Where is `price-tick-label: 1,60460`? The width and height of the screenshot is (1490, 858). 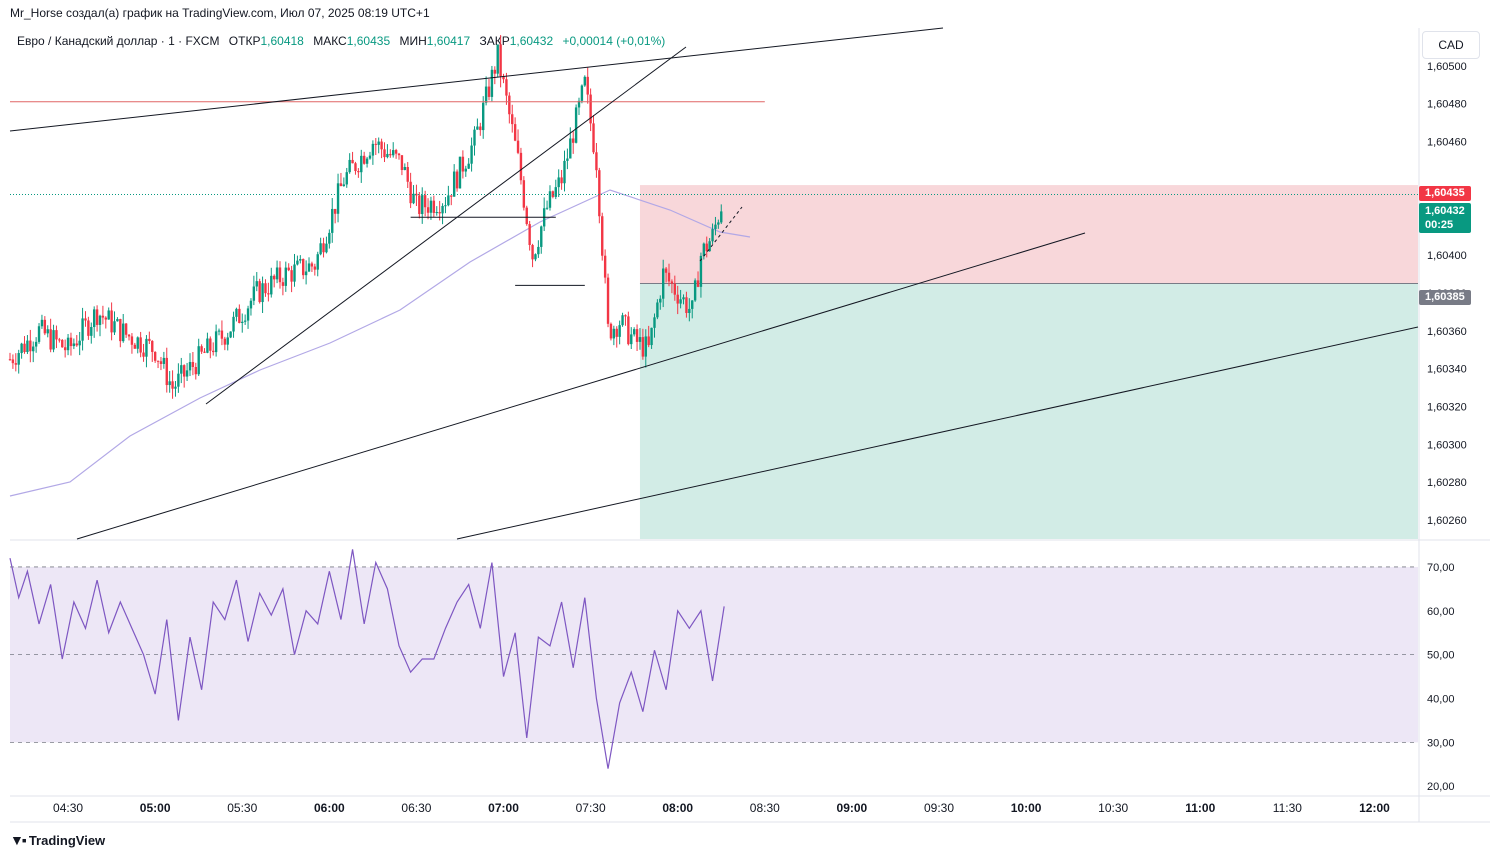
price-tick-label: 1,60460 is located at coordinates (1447, 143).